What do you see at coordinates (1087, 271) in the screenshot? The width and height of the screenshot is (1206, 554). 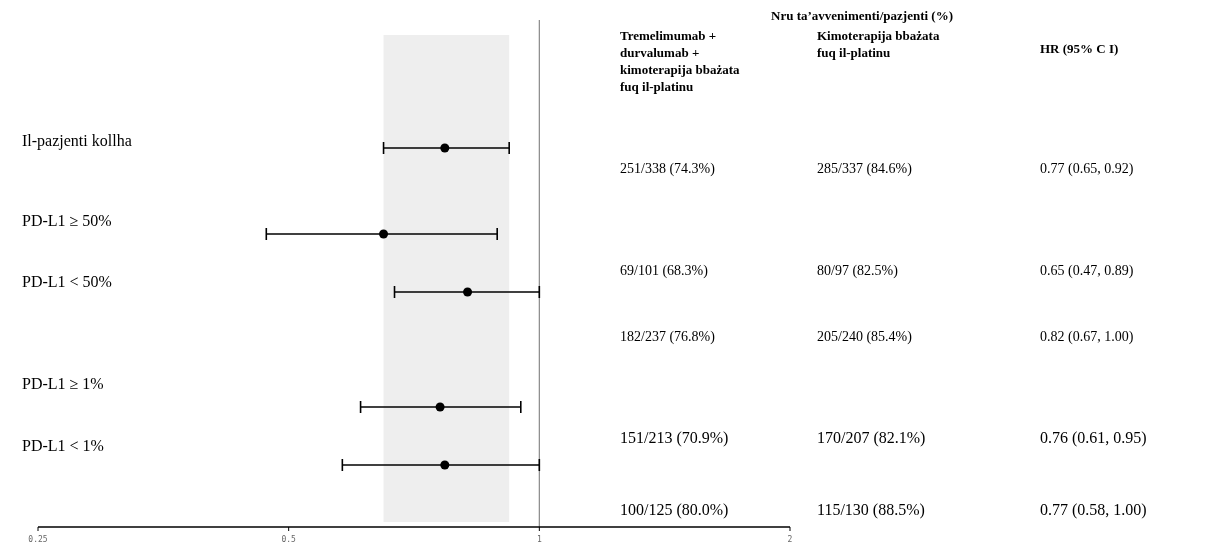 I see `text: 0.65 (0.47, 0.89)` at bounding box center [1087, 271].